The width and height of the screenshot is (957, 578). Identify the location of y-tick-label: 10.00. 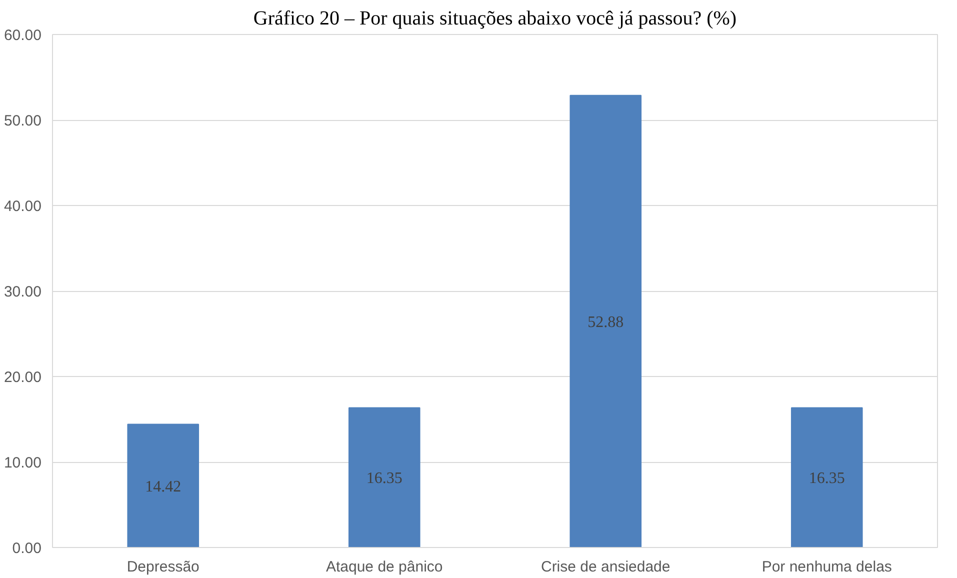
(23, 463).